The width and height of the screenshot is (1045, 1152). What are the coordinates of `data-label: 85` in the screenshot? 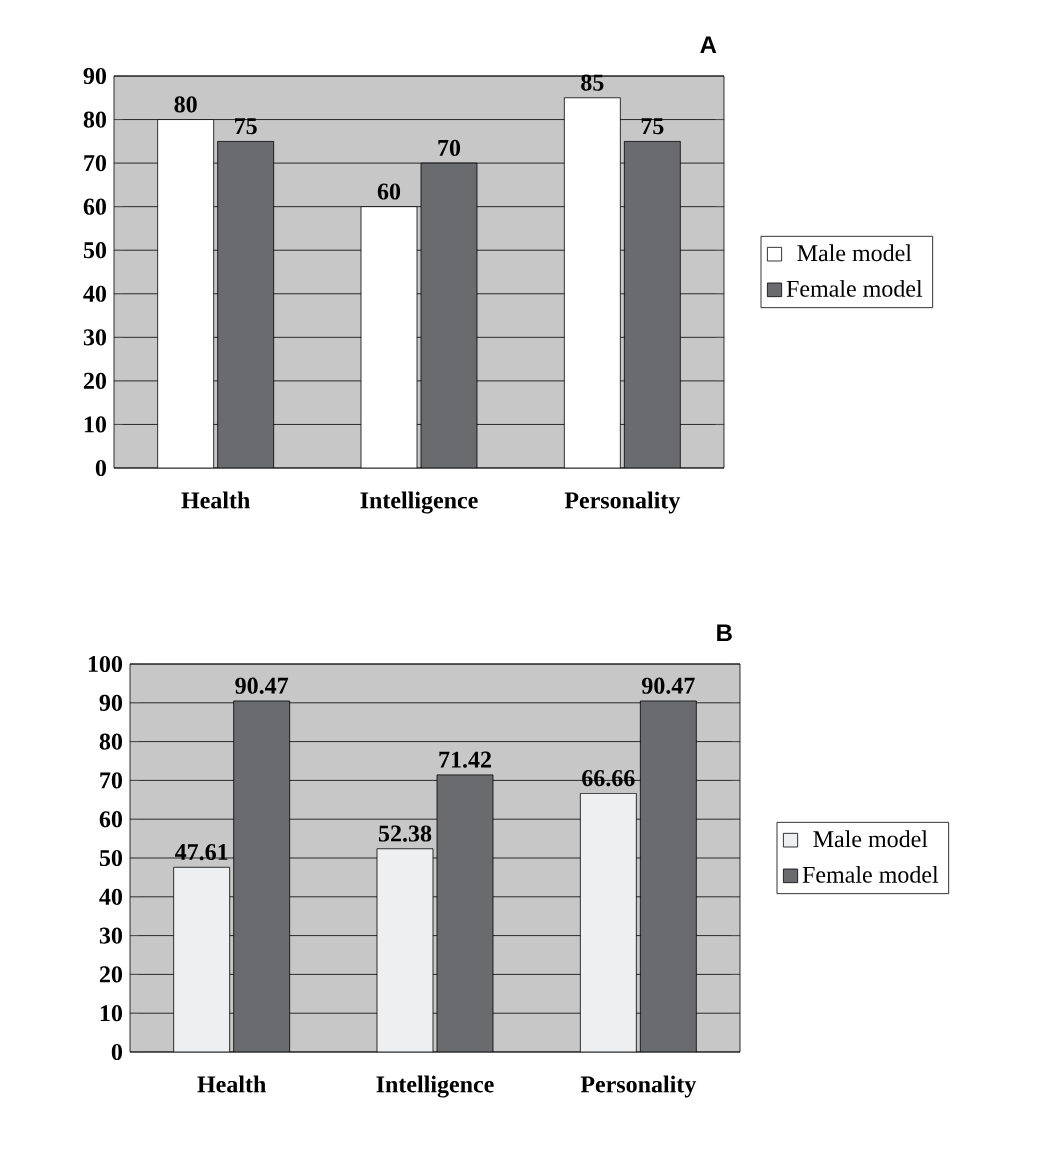 It's located at (592, 82).